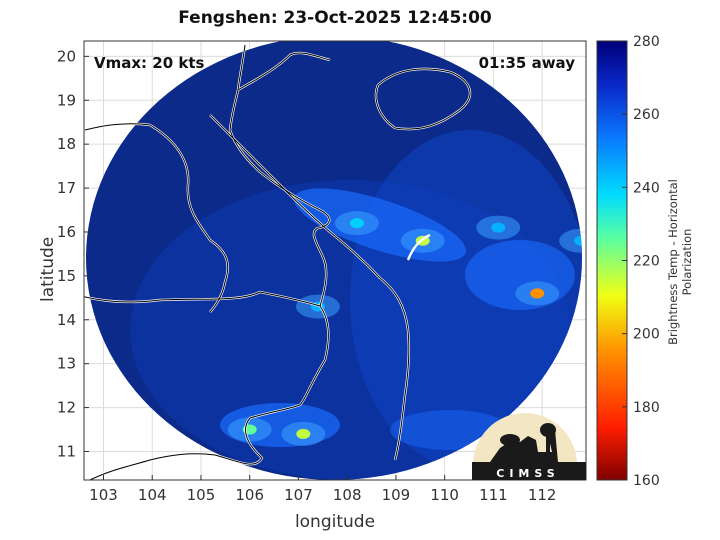 The width and height of the screenshot is (720, 540). I want to click on colorbar-tick-label: 180, so click(646, 408).